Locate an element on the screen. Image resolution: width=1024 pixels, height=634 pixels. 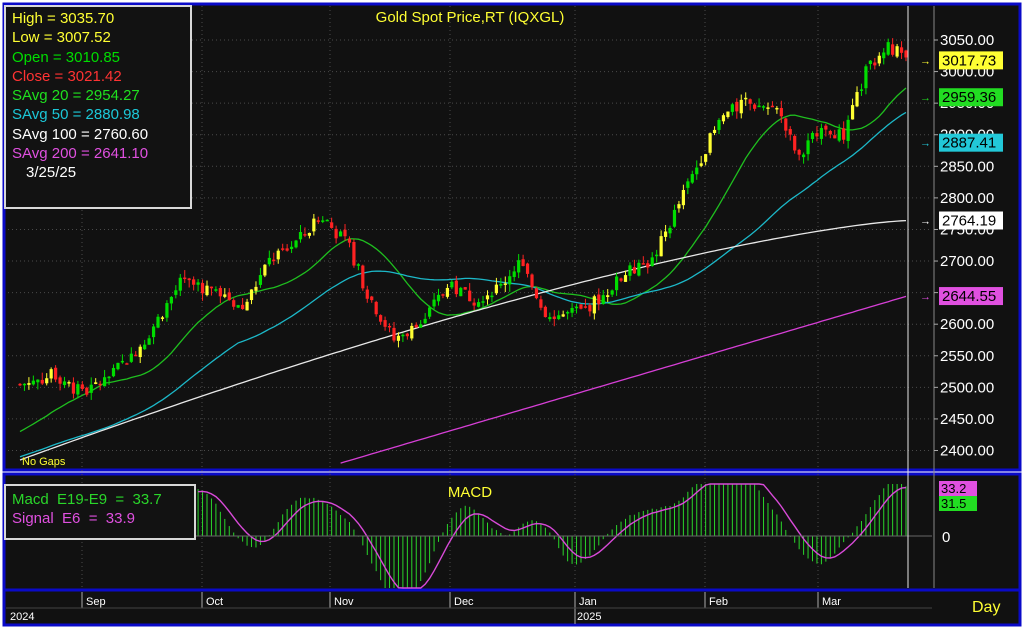
price-axis-markers: 3017.73 → 2959.36 → 2887.41 → 2764.19 → 2644.55 → is located at coordinates (961, 178).